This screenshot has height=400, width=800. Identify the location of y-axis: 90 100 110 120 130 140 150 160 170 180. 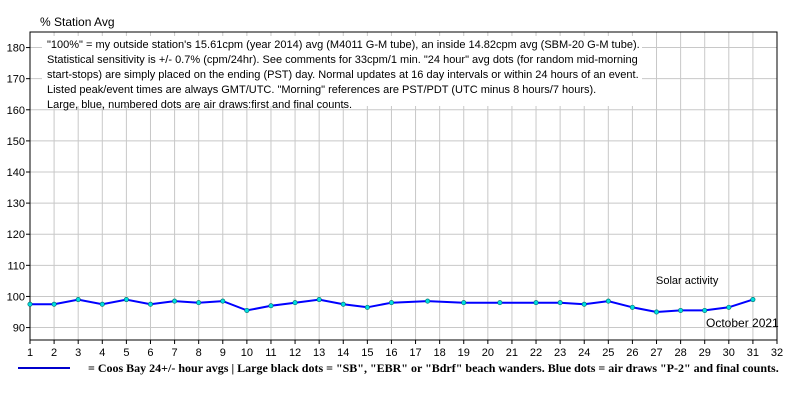
(18, 189).